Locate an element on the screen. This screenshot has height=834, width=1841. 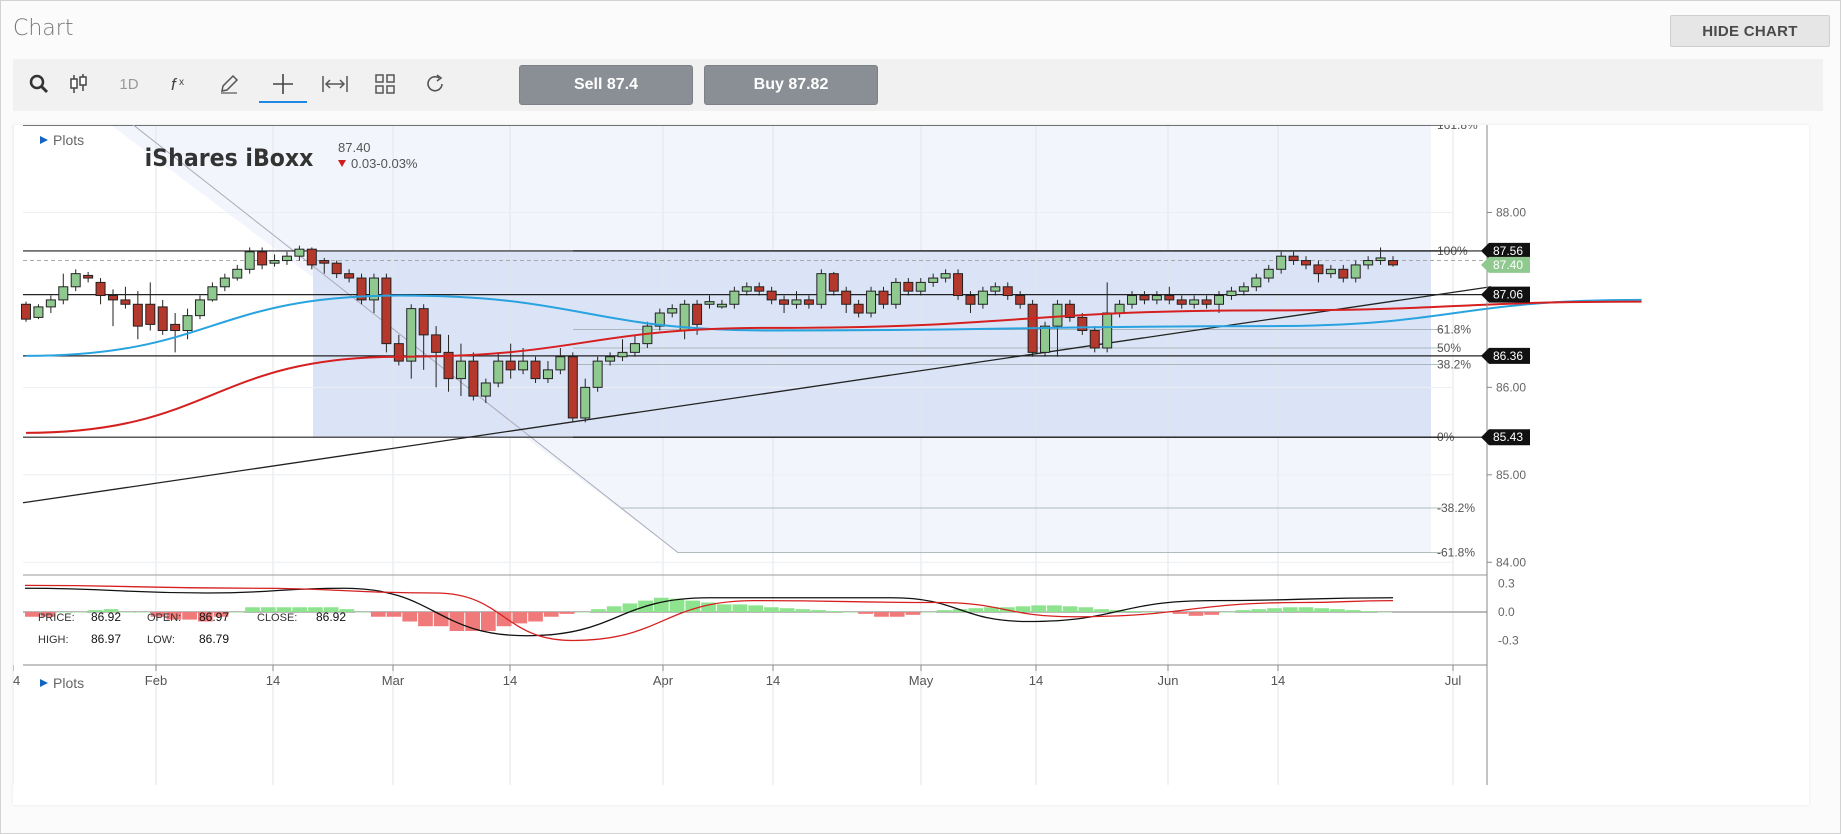
plots-label: Plots is located at coordinates (68, 140).